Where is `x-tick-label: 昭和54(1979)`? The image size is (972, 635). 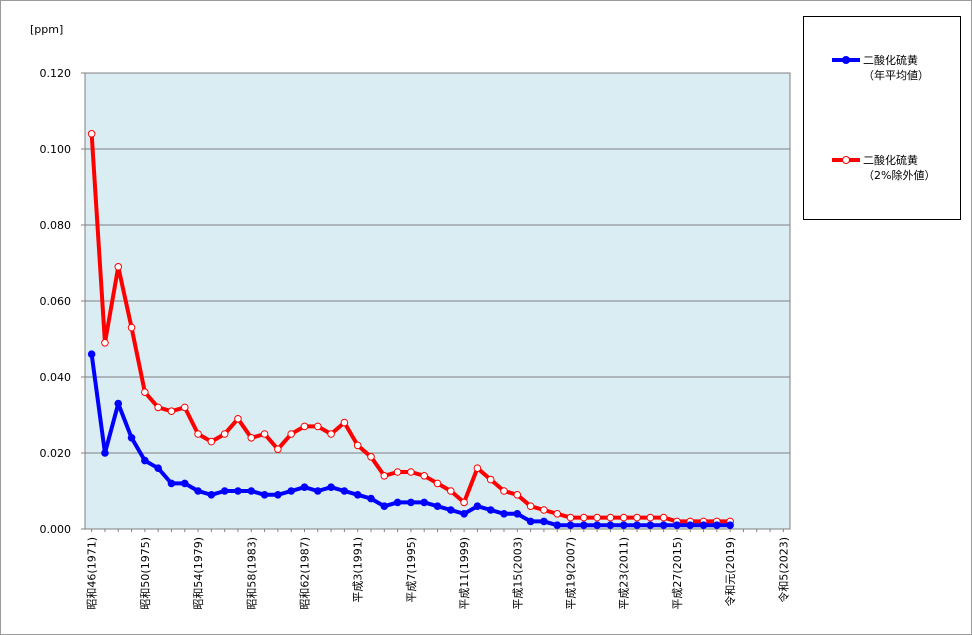 x-tick-label: 昭和54(1979) is located at coordinates (198, 573).